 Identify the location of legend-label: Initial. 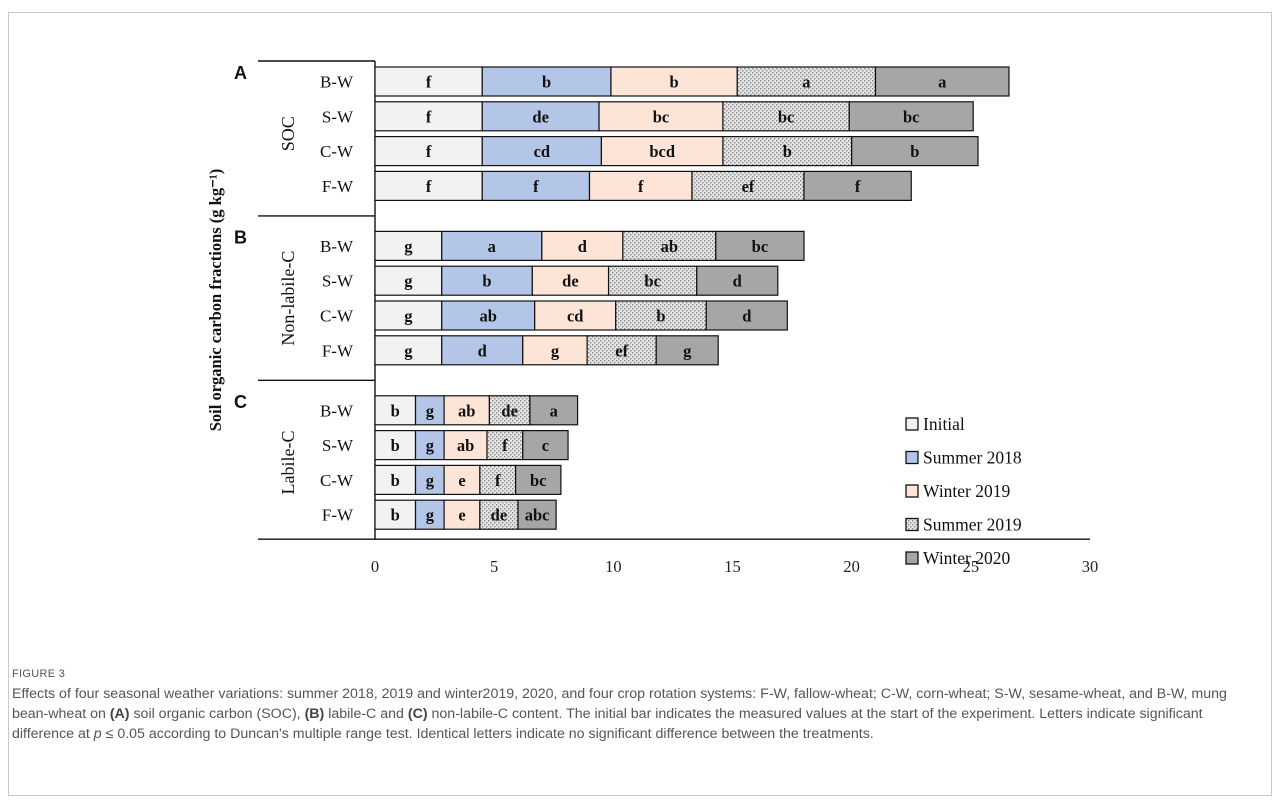
(944, 424).